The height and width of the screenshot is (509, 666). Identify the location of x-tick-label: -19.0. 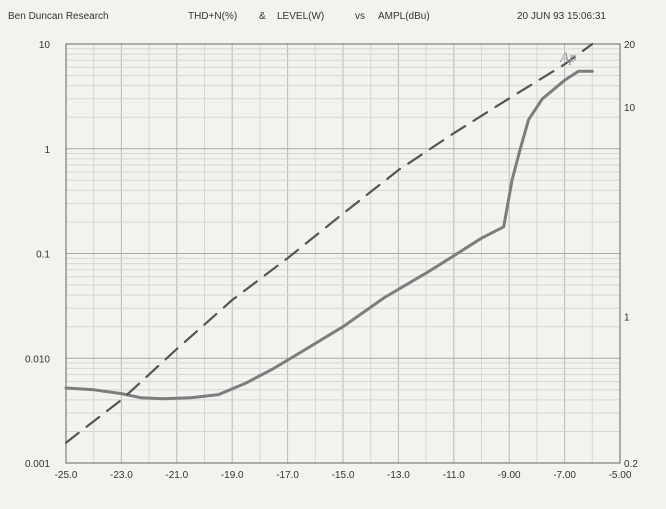
(232, 475).